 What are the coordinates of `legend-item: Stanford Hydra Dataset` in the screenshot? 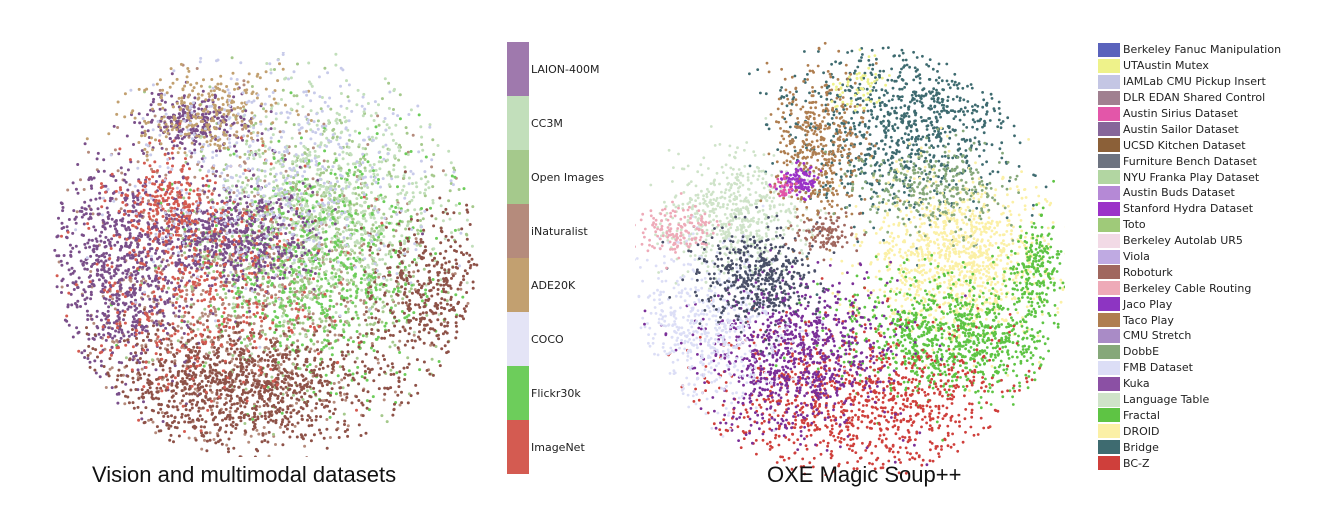 It's located at (1216, 209).